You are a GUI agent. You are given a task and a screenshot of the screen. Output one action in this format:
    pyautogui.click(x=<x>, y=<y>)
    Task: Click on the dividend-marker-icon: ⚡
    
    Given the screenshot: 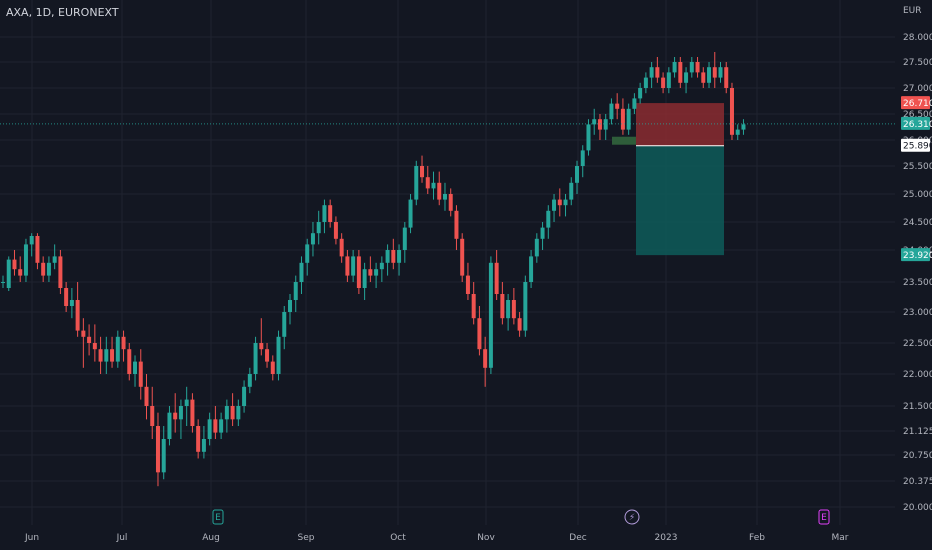 What is the action you would take?
    pyautogui.click(x=632, y=517)
    